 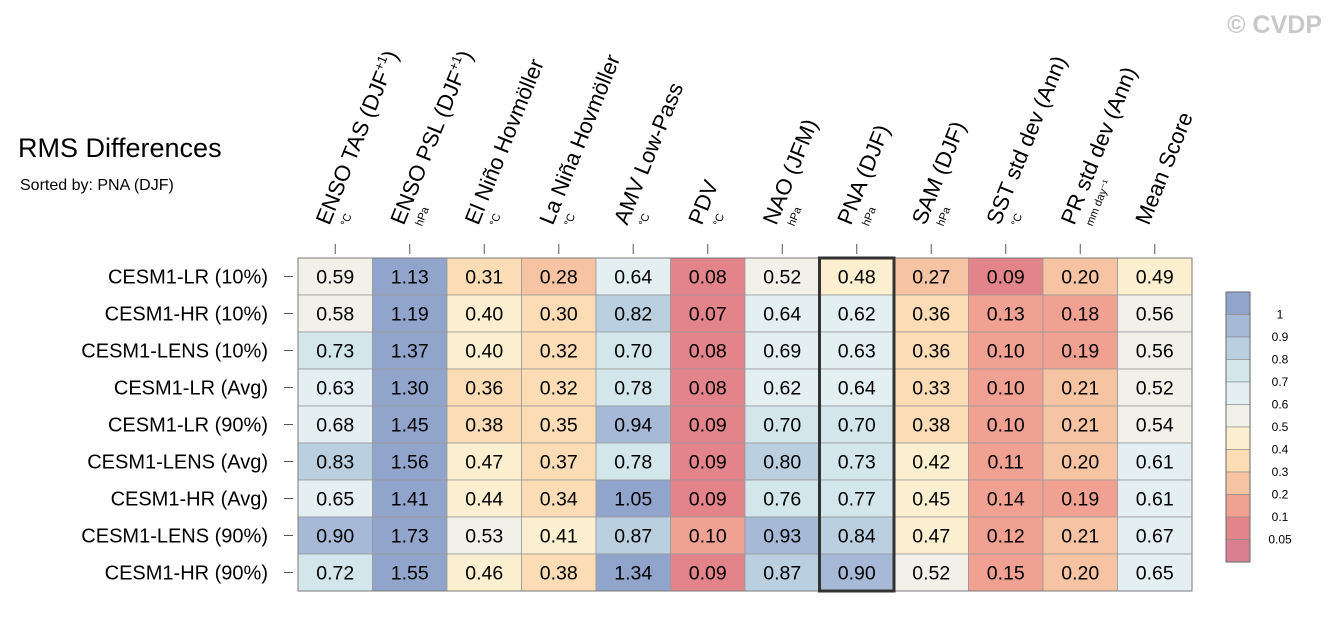 What do you see at coordinates (410, 426) in the screenshot?
I see `cell-value: 1.45` at bounding box center [410, 426].